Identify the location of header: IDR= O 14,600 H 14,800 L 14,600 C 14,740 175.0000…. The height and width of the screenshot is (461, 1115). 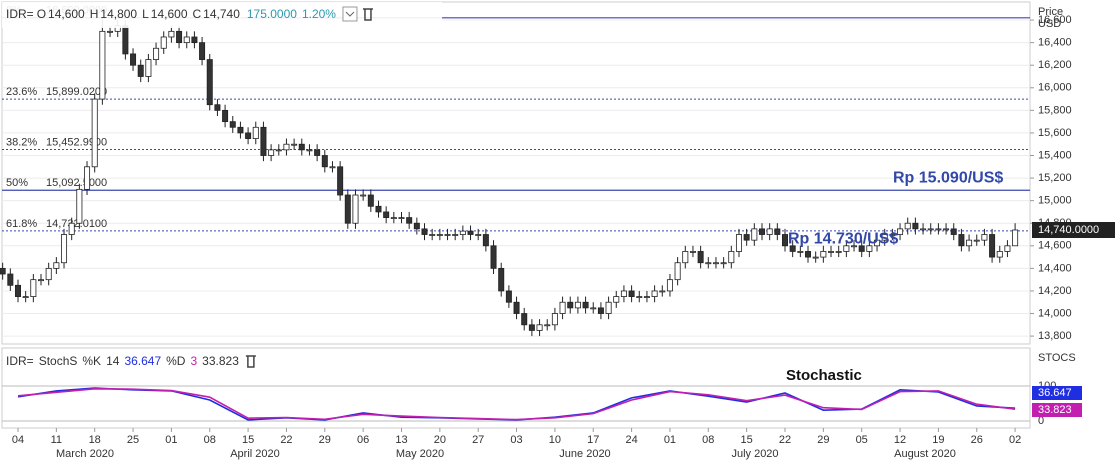
(189, 14).